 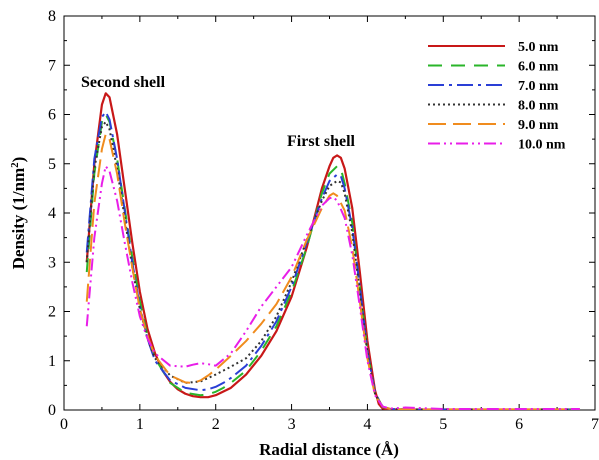 I want to click on annotation-second-shell: Second shell, so click(x=123, y=82).